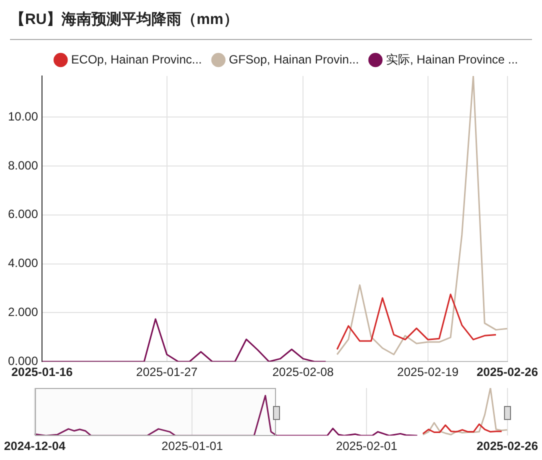 The width and height of the screenshot is (542, 460). Describe the element at coordinates (167, 372) in the screenshot. I see `x-tick-label: 2025-01-27` at that location.